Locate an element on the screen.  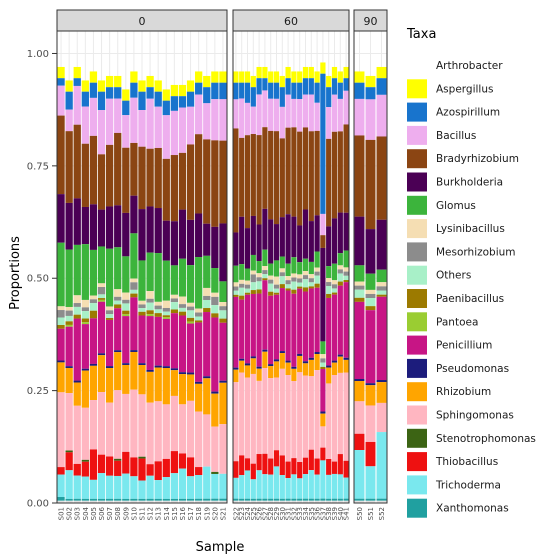
legend-label: Stenotrophomonas is located at coordinates (486, 439).